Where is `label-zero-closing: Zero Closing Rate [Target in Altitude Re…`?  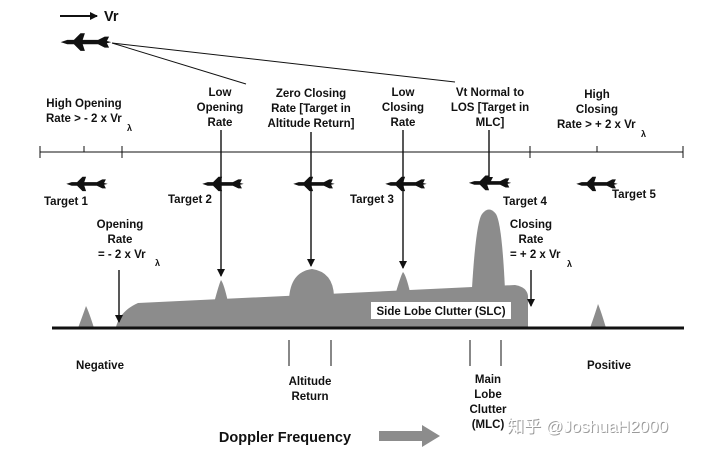 label-zero-closing: Zero Closing Rate [Target in Altitude Re… is located at coordinates (311, 109).